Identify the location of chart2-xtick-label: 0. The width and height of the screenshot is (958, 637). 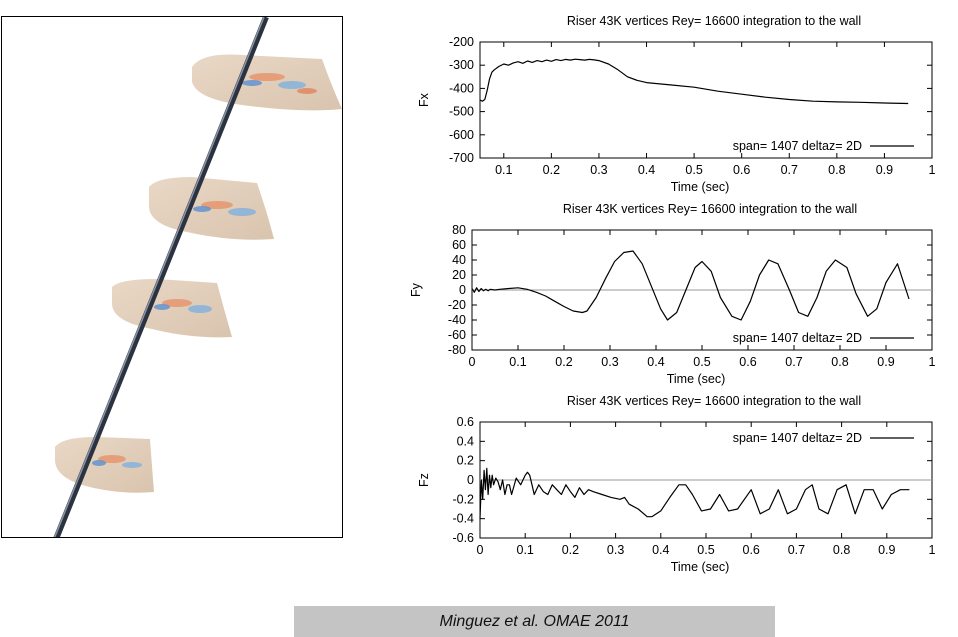
(472, 362).